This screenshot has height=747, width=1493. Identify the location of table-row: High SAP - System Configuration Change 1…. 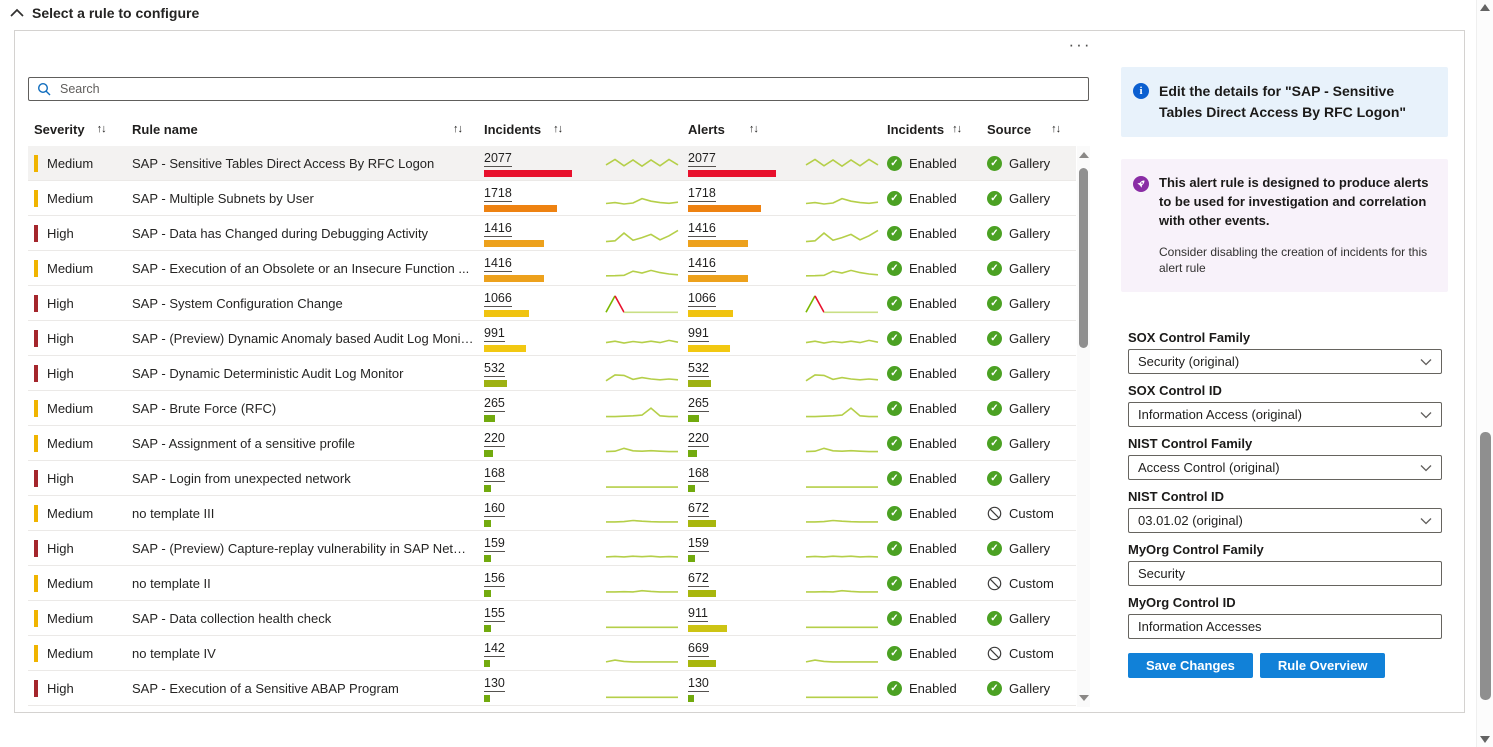
(552, 303).